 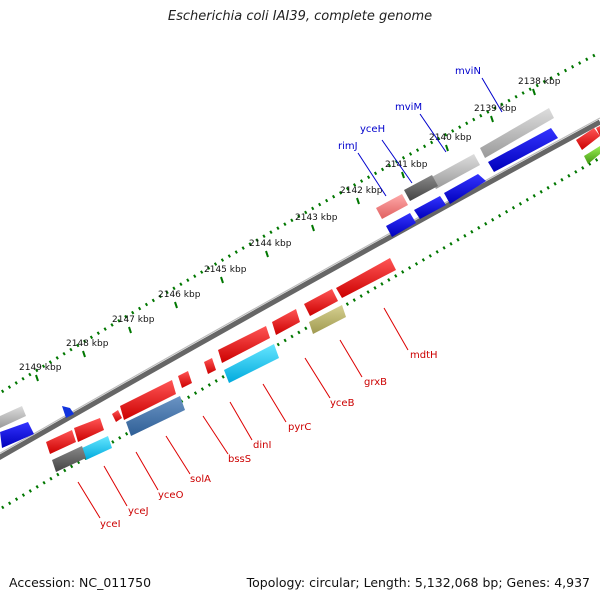 I want to click on gene-label-yceI: yceI, so click(x=110, y=524).